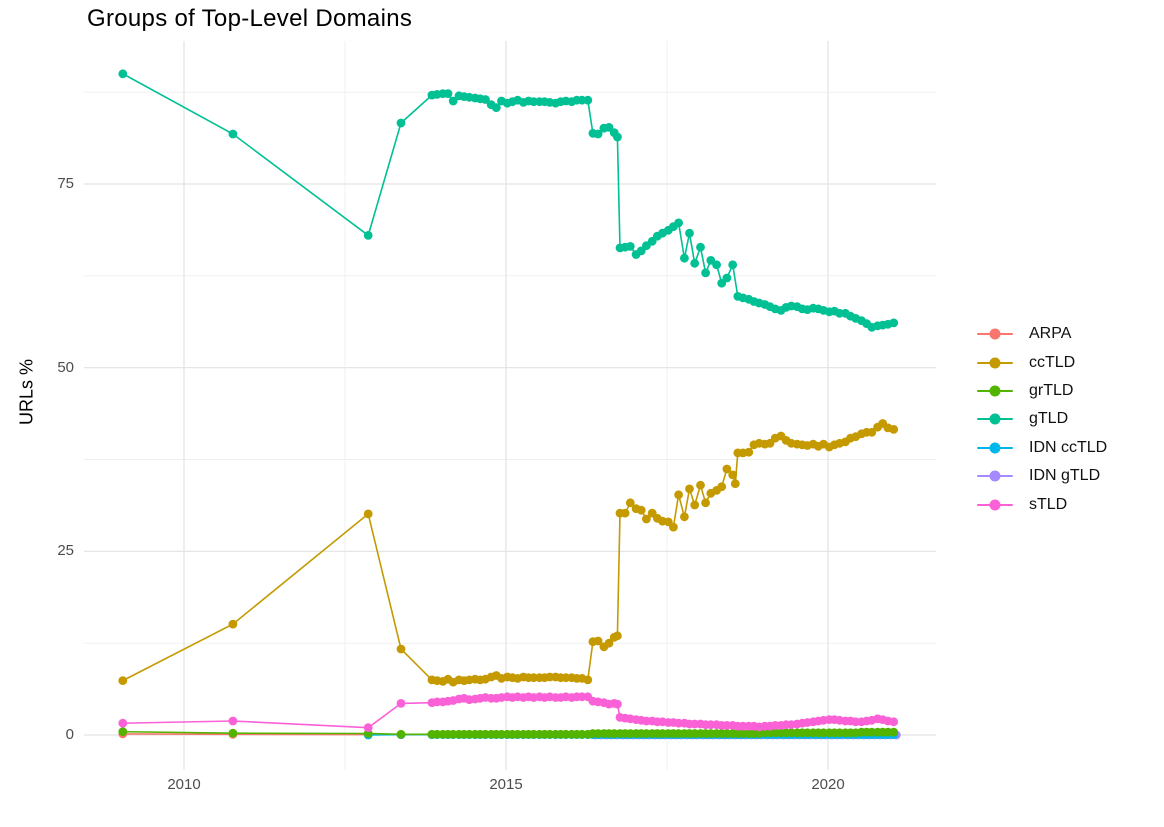 The image size is (1164, 827). I want to click on legend-label: gTLD, so click(1049, 419).